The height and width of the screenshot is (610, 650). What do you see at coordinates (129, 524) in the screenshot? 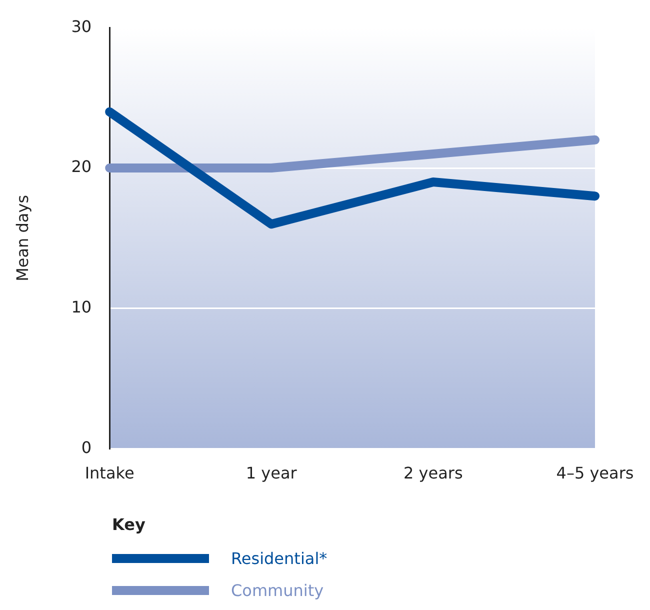
I see `legend-title: Key` at bounding box center [129, 524].